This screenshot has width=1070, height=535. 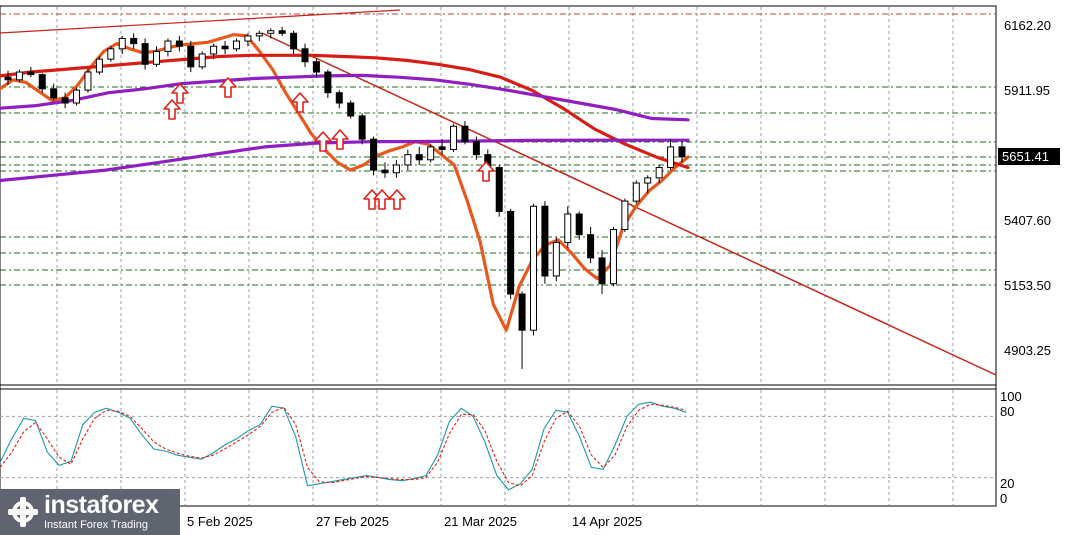 What do you see at coordinates (1027, 220) in the screenshot?
I see `price-tick-4: 5407.60` at bounding box center [1027, 220].